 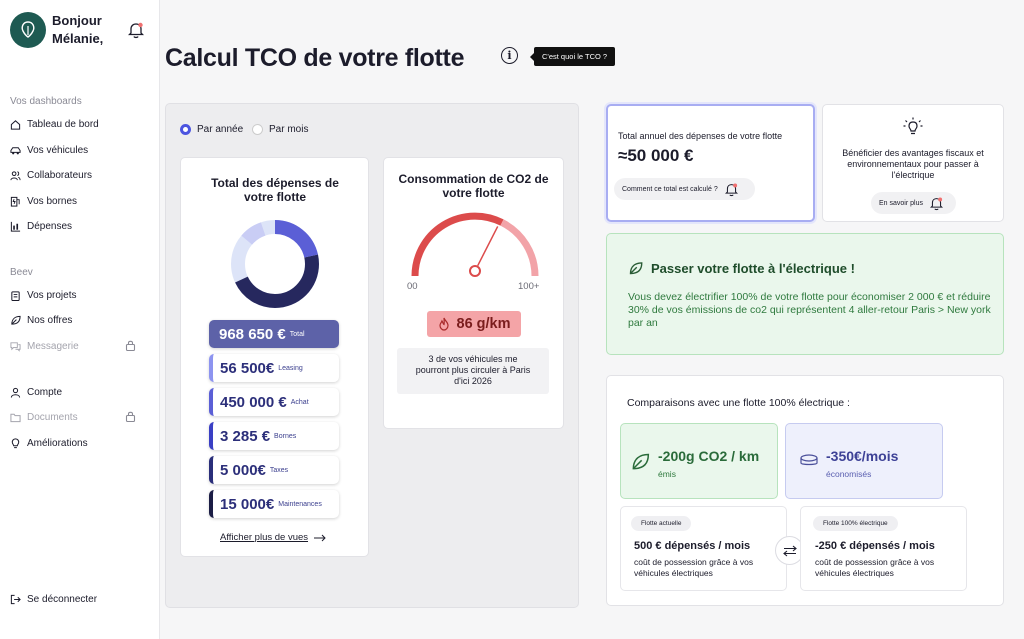 What do you see at coordinates (519, 248) in the screenshot?
I see `gauge-arc-pink` at bounding box center [519, 248].